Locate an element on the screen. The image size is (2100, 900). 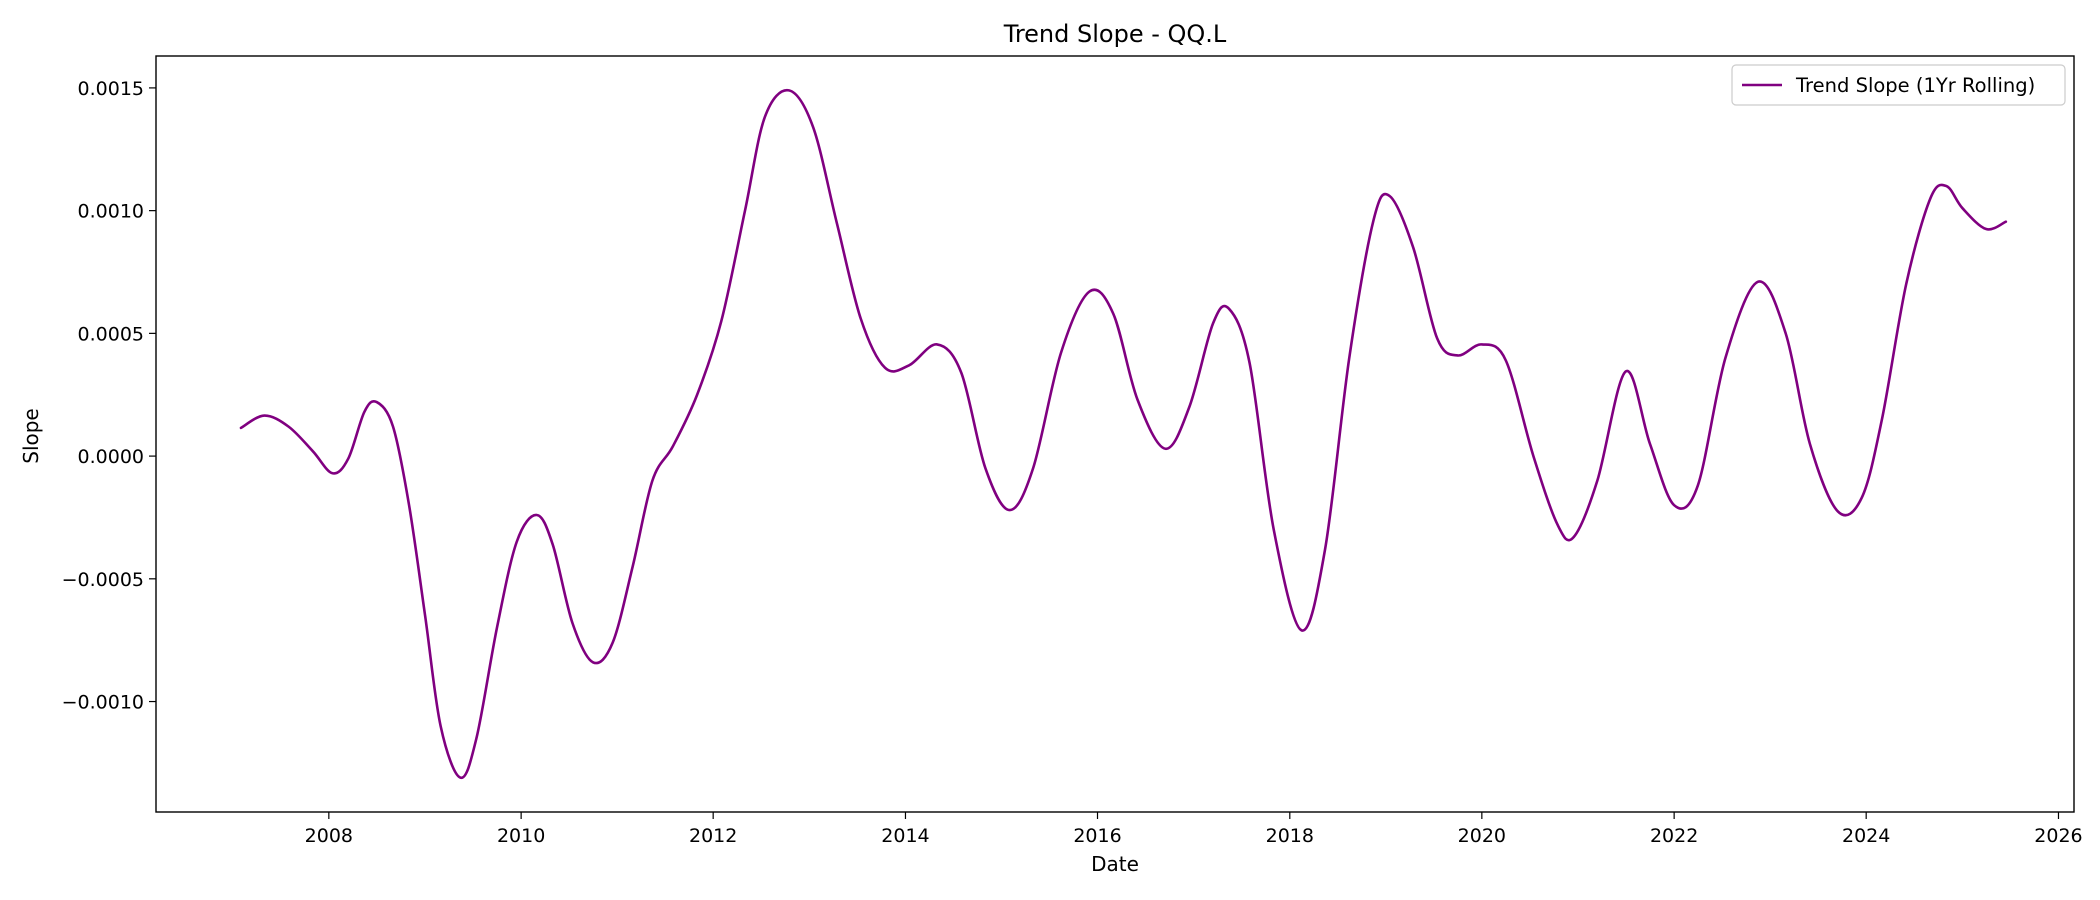
x-tick-label: 2016 is located at coordinates (1097, 836).